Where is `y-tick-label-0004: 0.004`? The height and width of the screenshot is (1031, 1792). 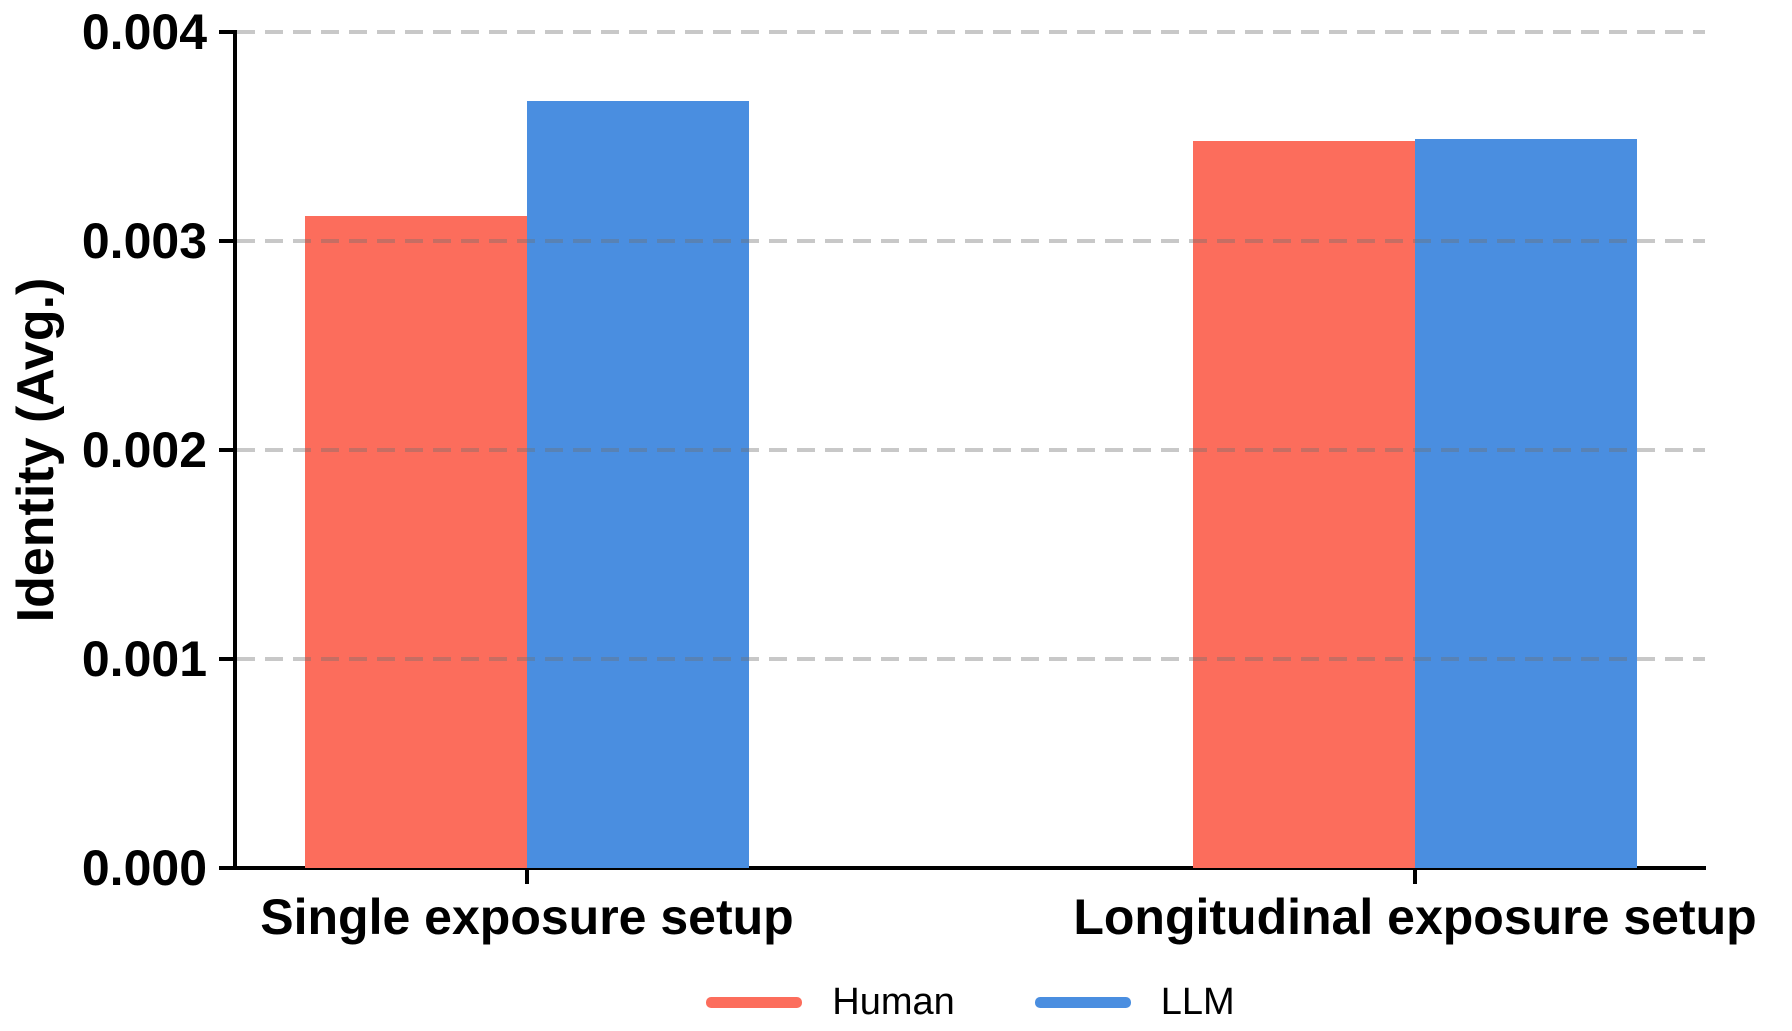 y-tick-label-0004: 0.004 is located at coordinates (144, 32).